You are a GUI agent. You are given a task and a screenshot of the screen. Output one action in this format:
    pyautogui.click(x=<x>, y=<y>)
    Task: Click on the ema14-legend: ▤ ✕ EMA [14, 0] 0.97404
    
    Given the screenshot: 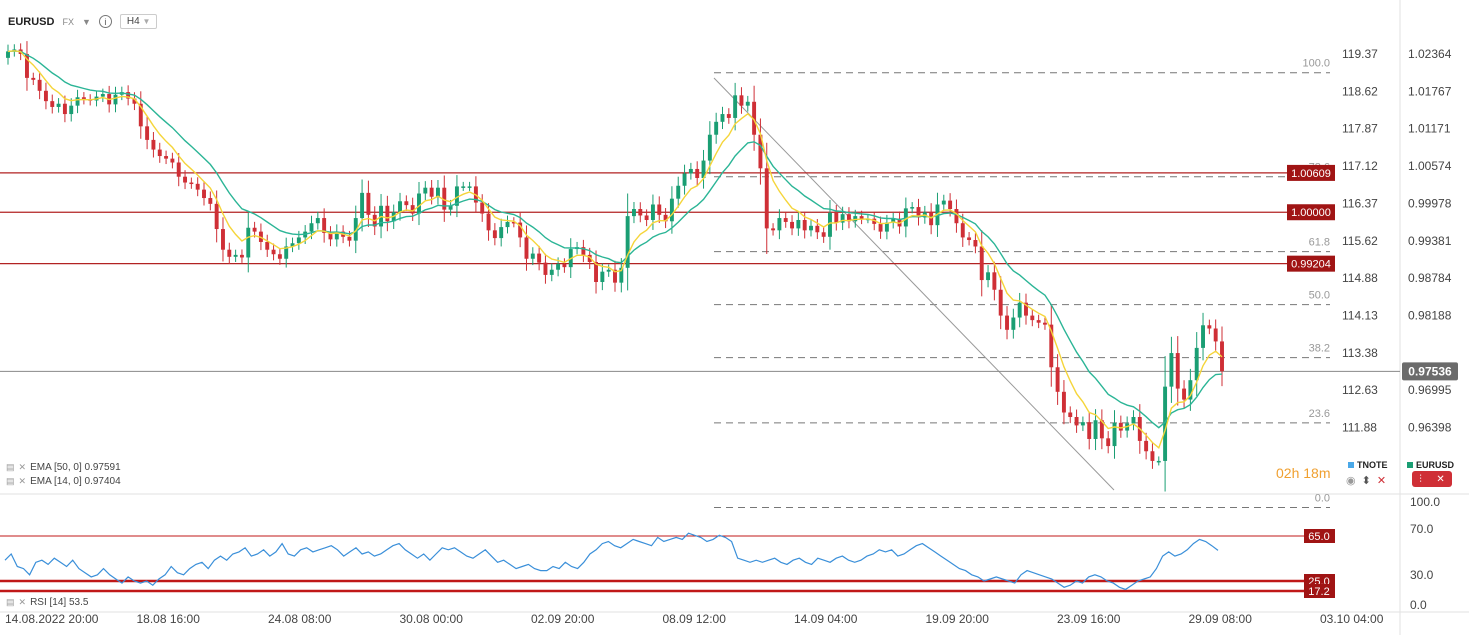 What is the action you would take?
    pyautogui.click(x=63, y=481)
    